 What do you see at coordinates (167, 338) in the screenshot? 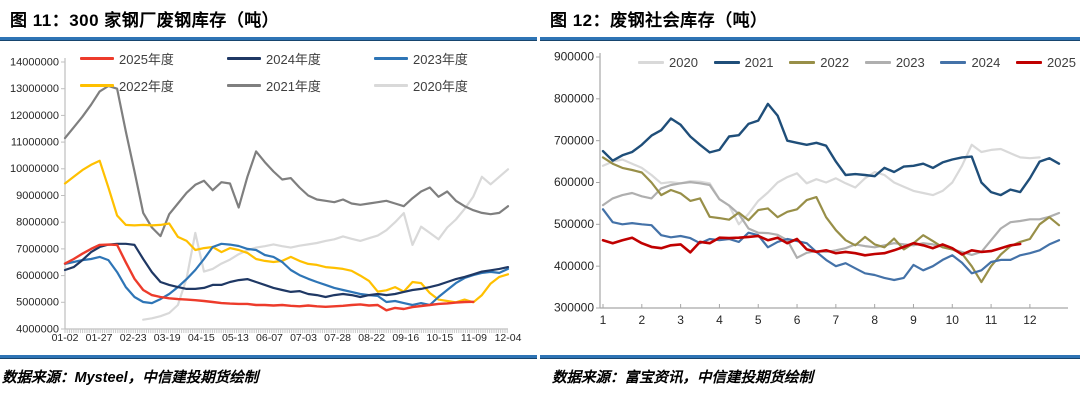
I see `x-tick-label: 03-19` at bounding box center [167, 338].